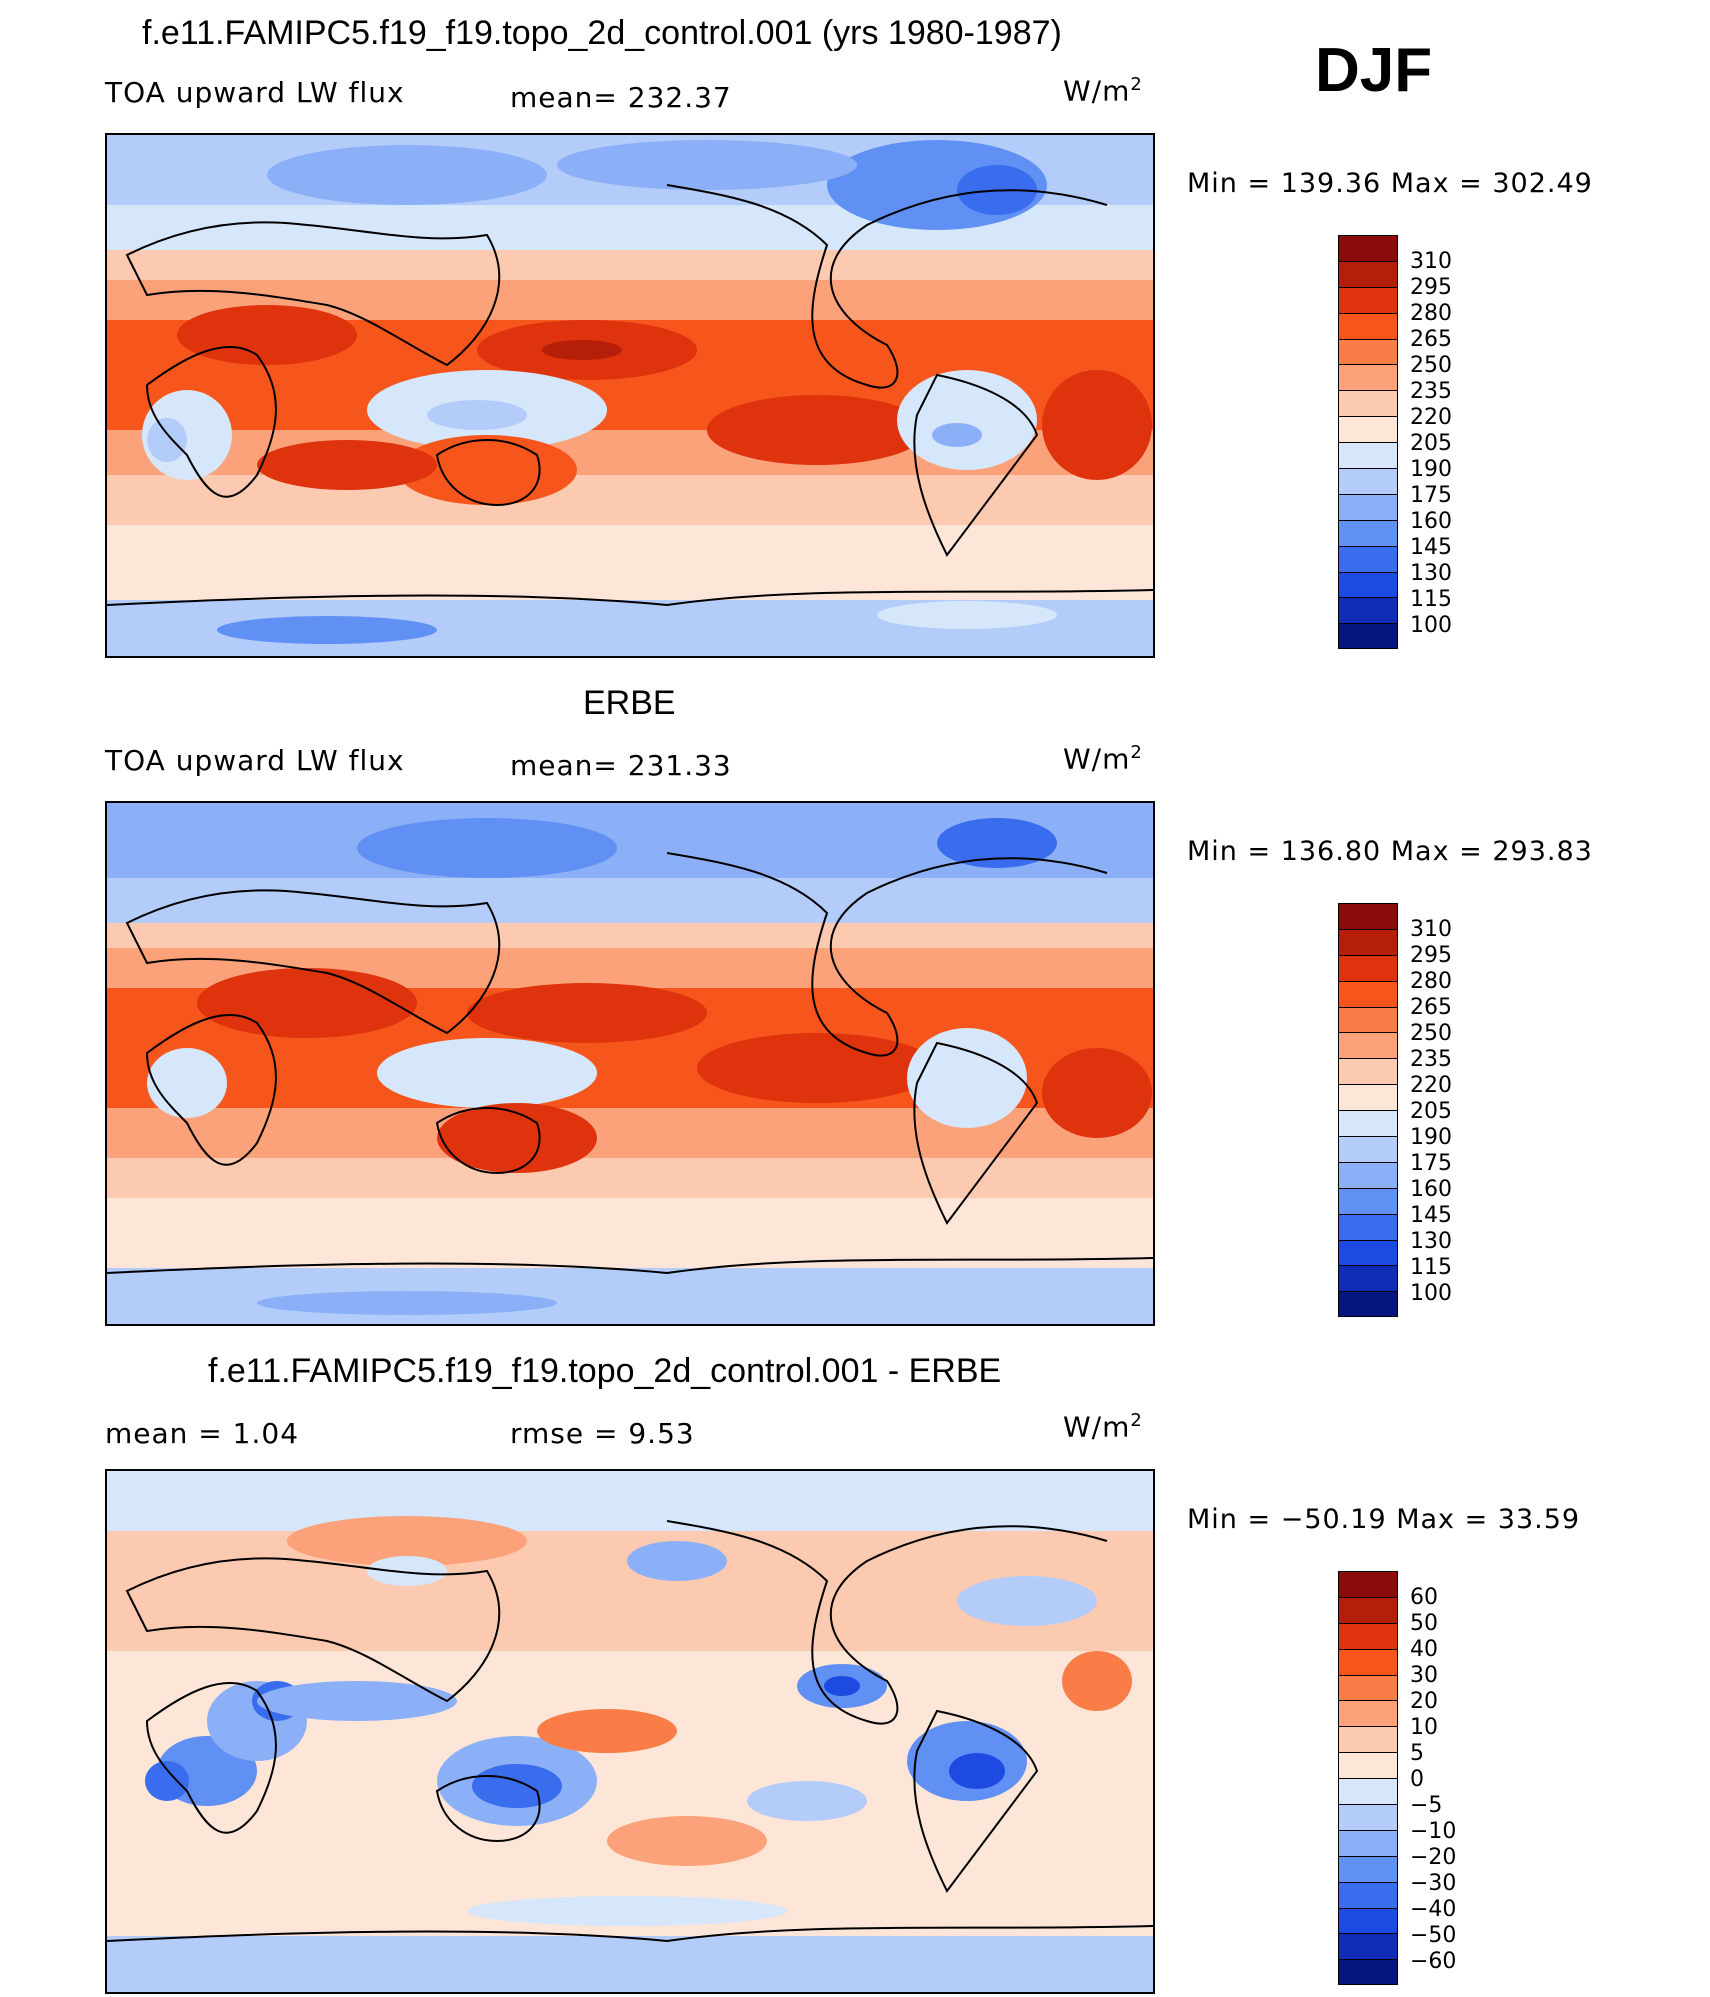  Describe the element at coordinates (1431, 261) in the screenshot. I see `colorbar-1-tick: 310` at that location.